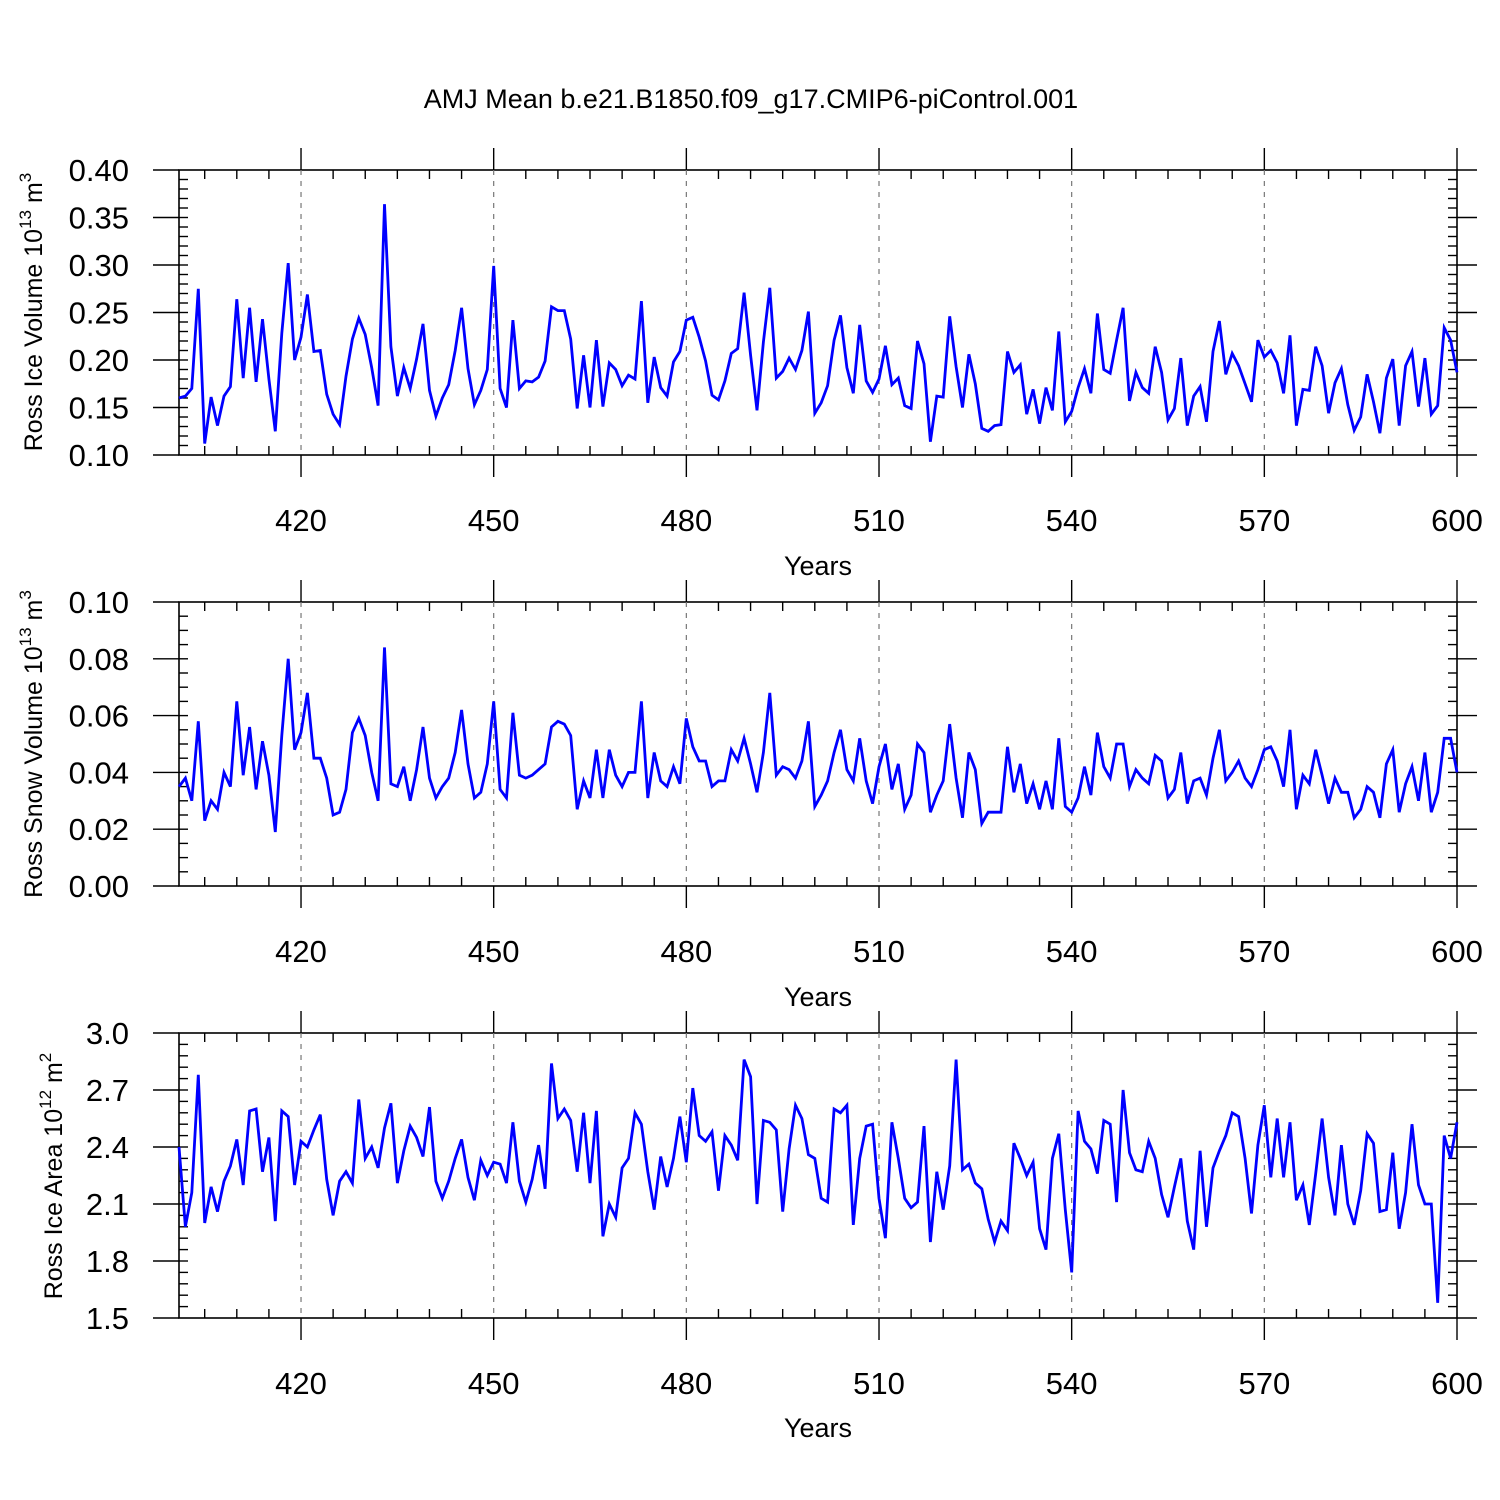  I want to click on y-axis-label-exponent: 12, so click(45, 1099).